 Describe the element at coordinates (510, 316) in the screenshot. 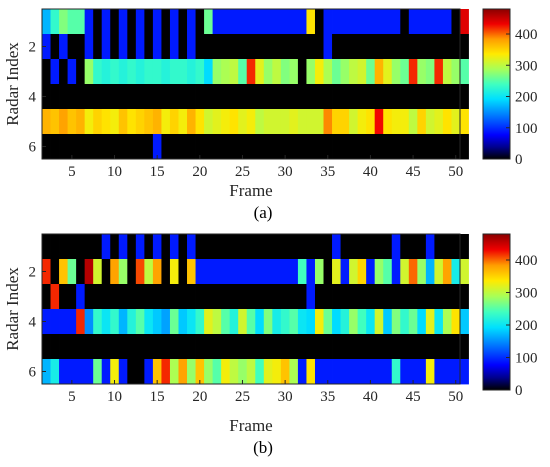

I see `colorbar-b: 0 100 200 300 400` at that location.